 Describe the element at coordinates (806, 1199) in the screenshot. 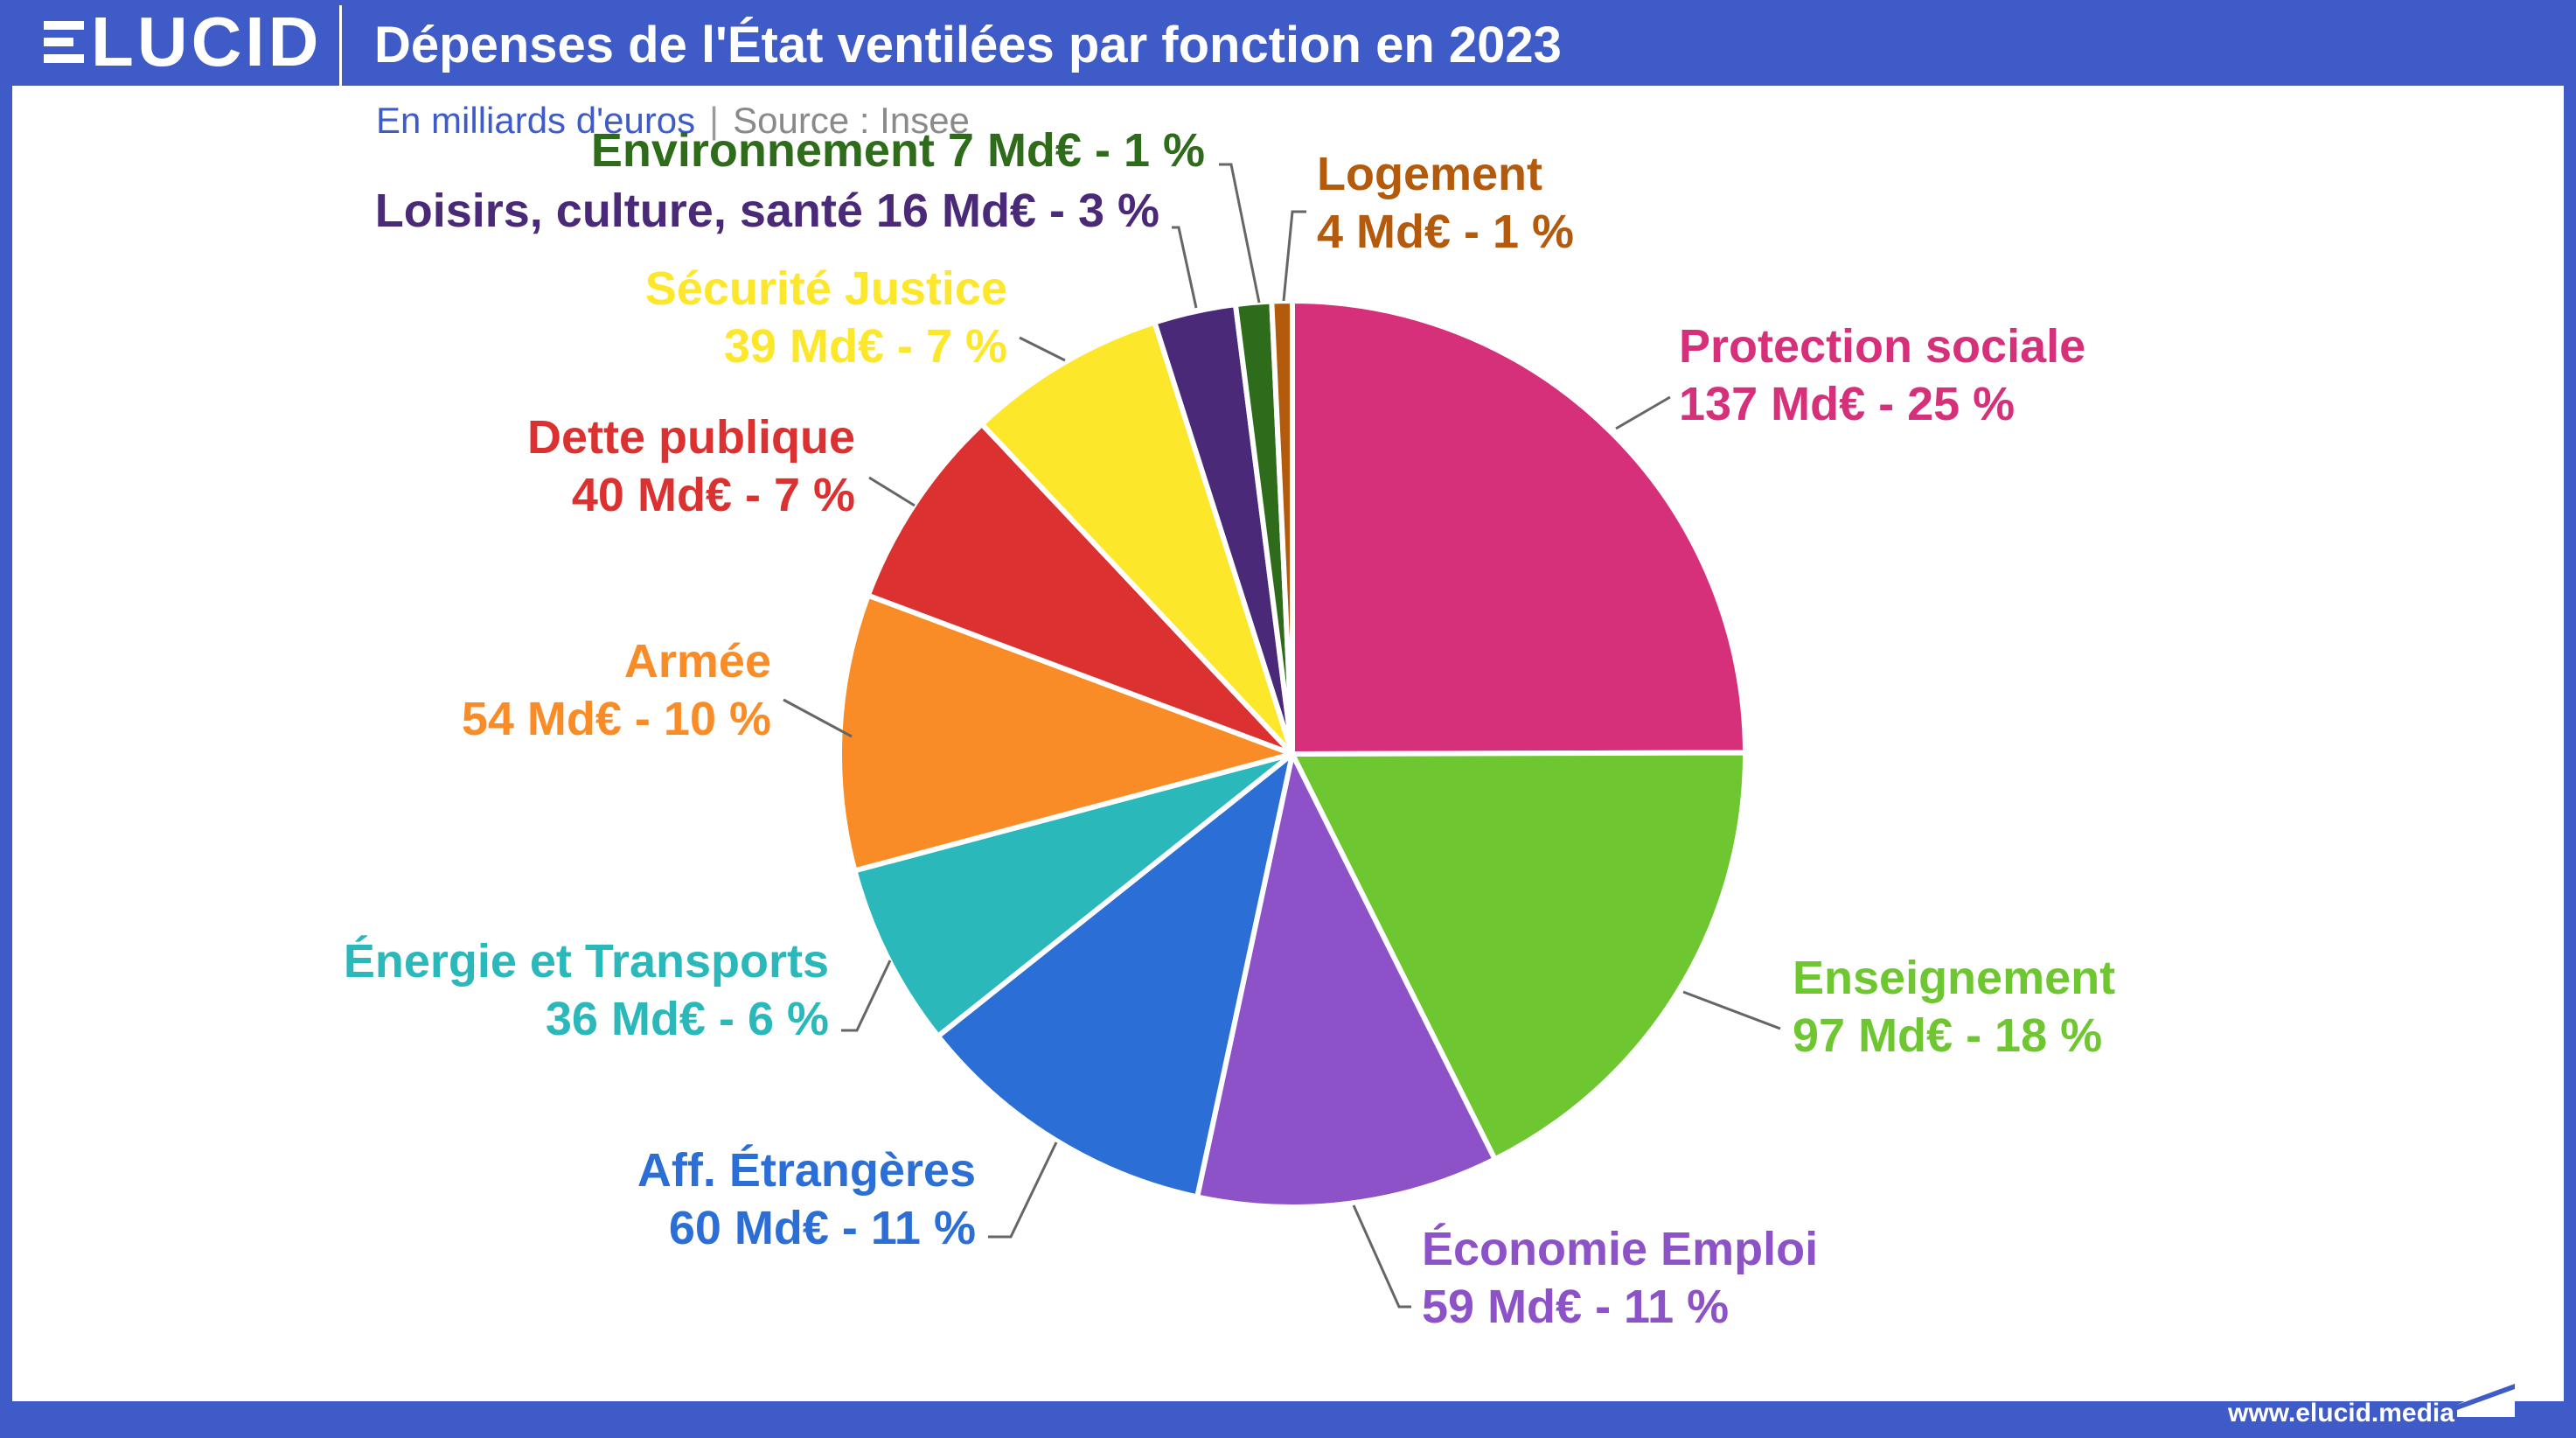

I see `slice-label: Aff. Étrangères 60 Md€ - 11 %` at that location.